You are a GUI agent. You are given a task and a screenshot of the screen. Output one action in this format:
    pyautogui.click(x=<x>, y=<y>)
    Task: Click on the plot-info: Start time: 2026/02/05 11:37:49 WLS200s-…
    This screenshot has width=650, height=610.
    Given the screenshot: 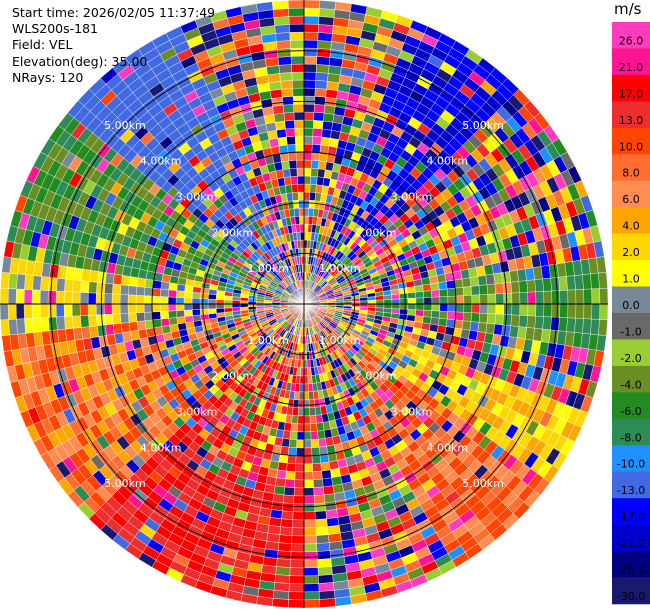 What is the action you would take?
    pyautogui.click(x=113, y=45)
    